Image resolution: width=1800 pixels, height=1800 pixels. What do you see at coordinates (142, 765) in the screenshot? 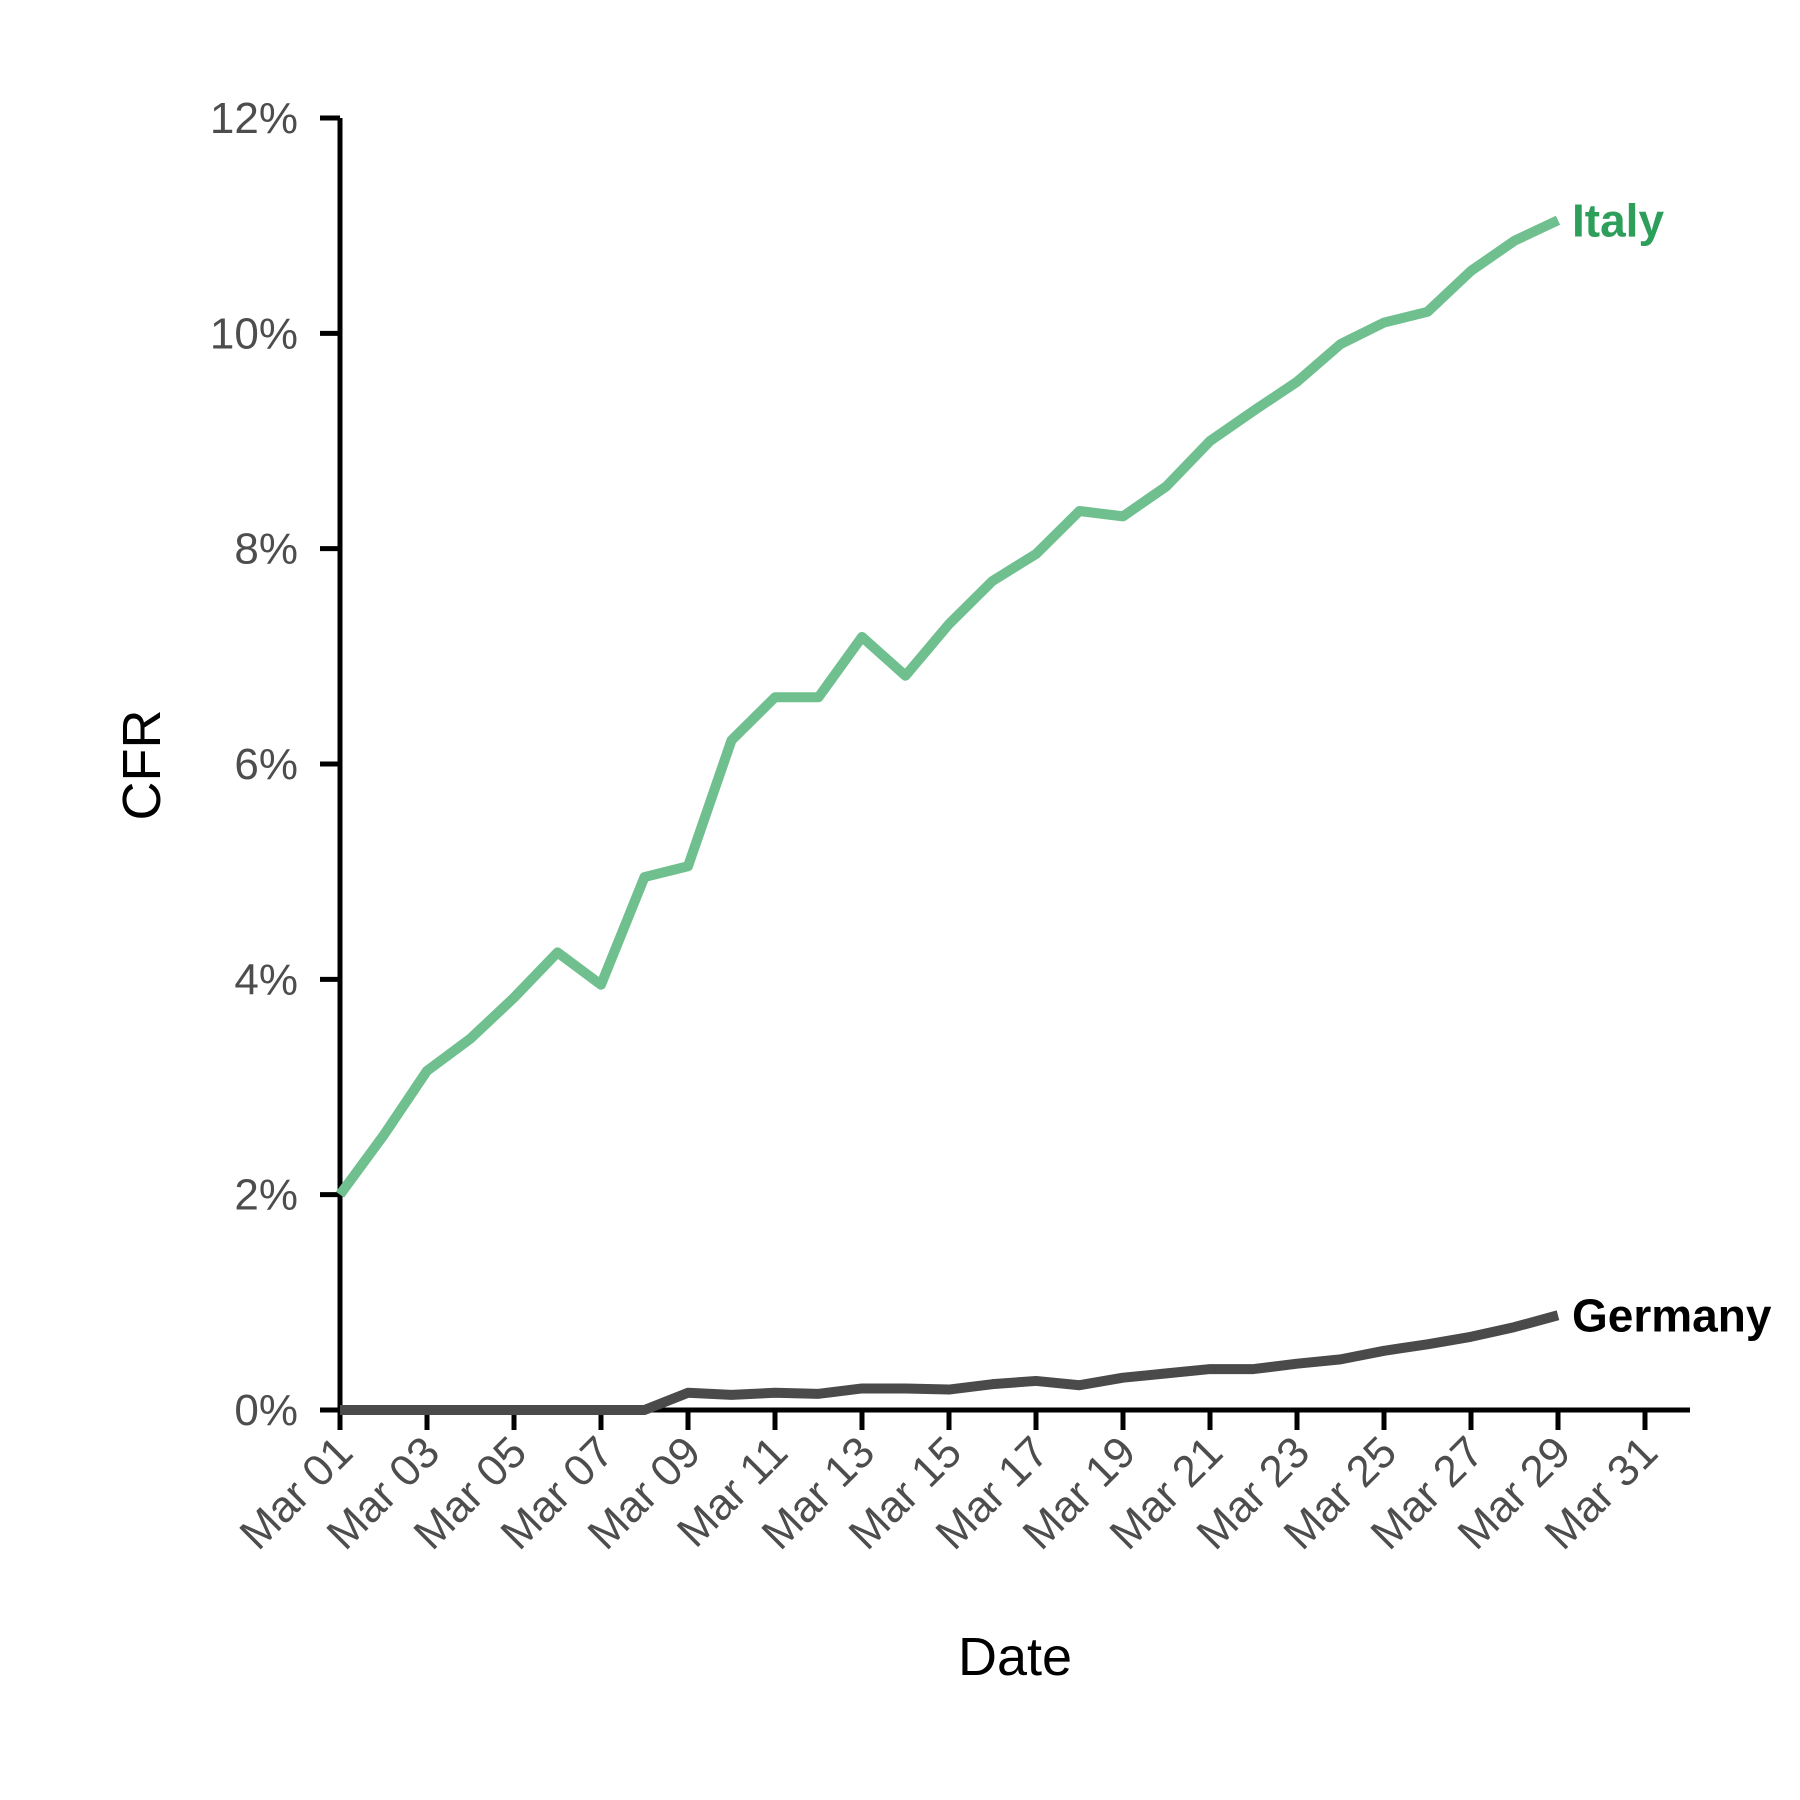
I see `y-axis-title: CFR` at bounding box center [142, 765].